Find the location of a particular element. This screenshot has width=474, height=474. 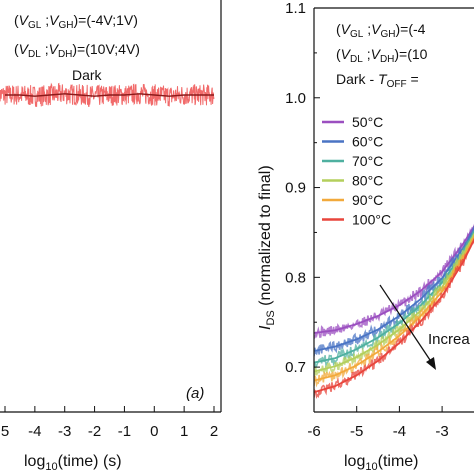

legend-label: 60°C is located at coordinates (367, 142).